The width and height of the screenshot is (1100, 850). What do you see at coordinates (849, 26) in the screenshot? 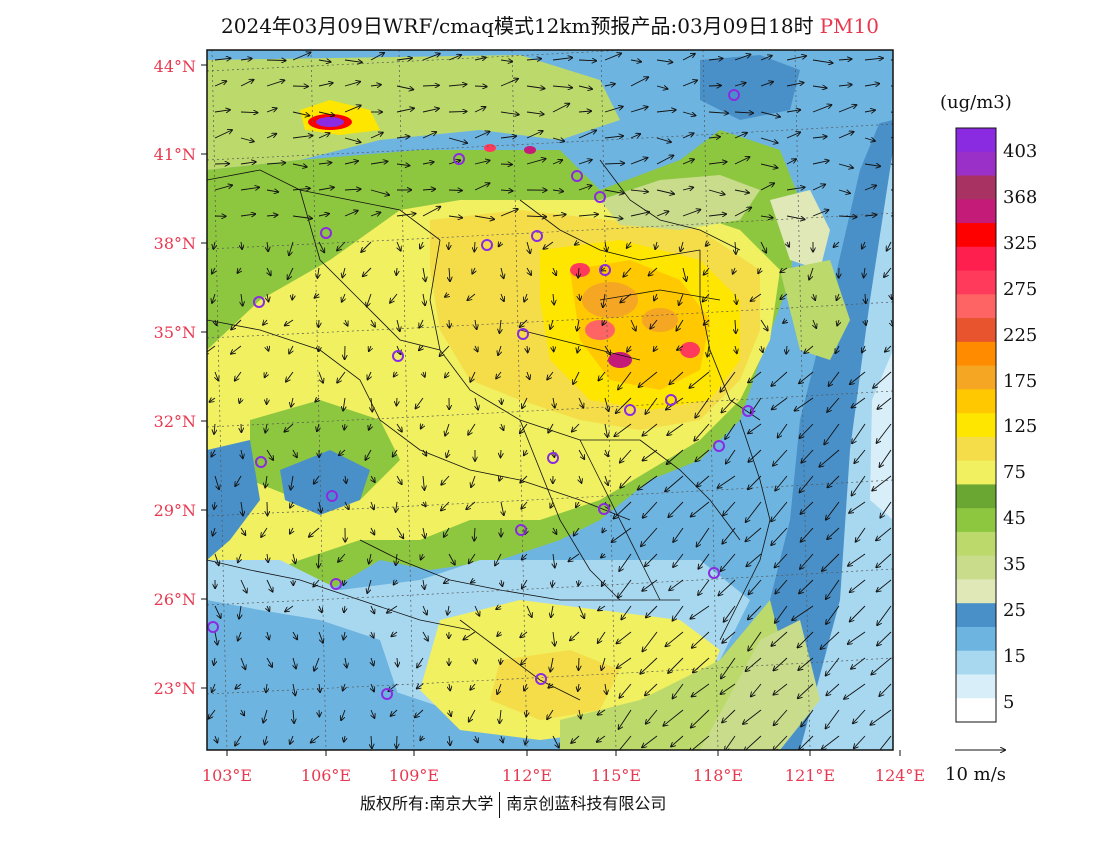
I see `title-pollutant: PM10` at bounding box center [849, 26].